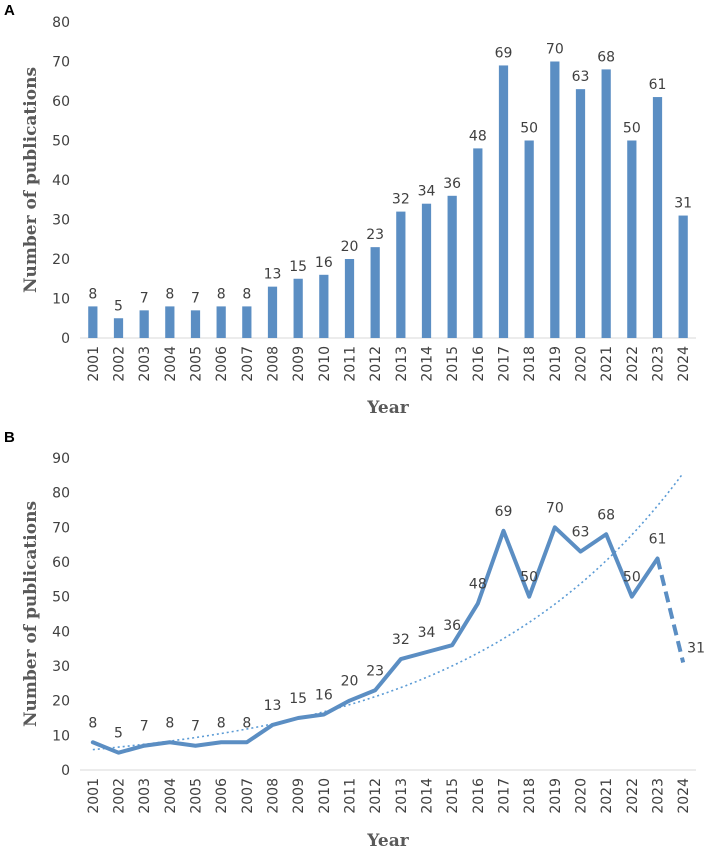 This screenshot has height=849, width=709. I want to click on y-tick-label: 20, so click(61, 702).